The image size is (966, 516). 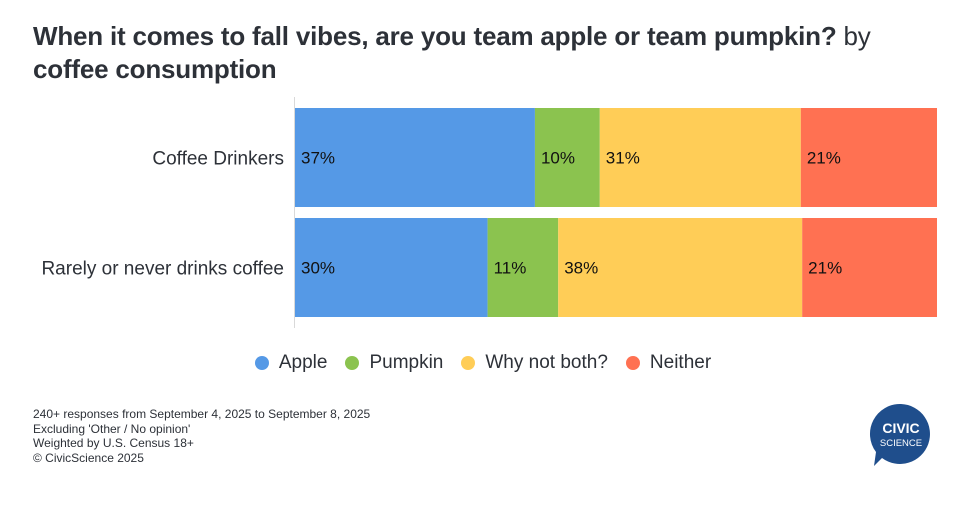 I want to click on footnote-copyright: © CivicScience 2025, so click(x=88, y=457).